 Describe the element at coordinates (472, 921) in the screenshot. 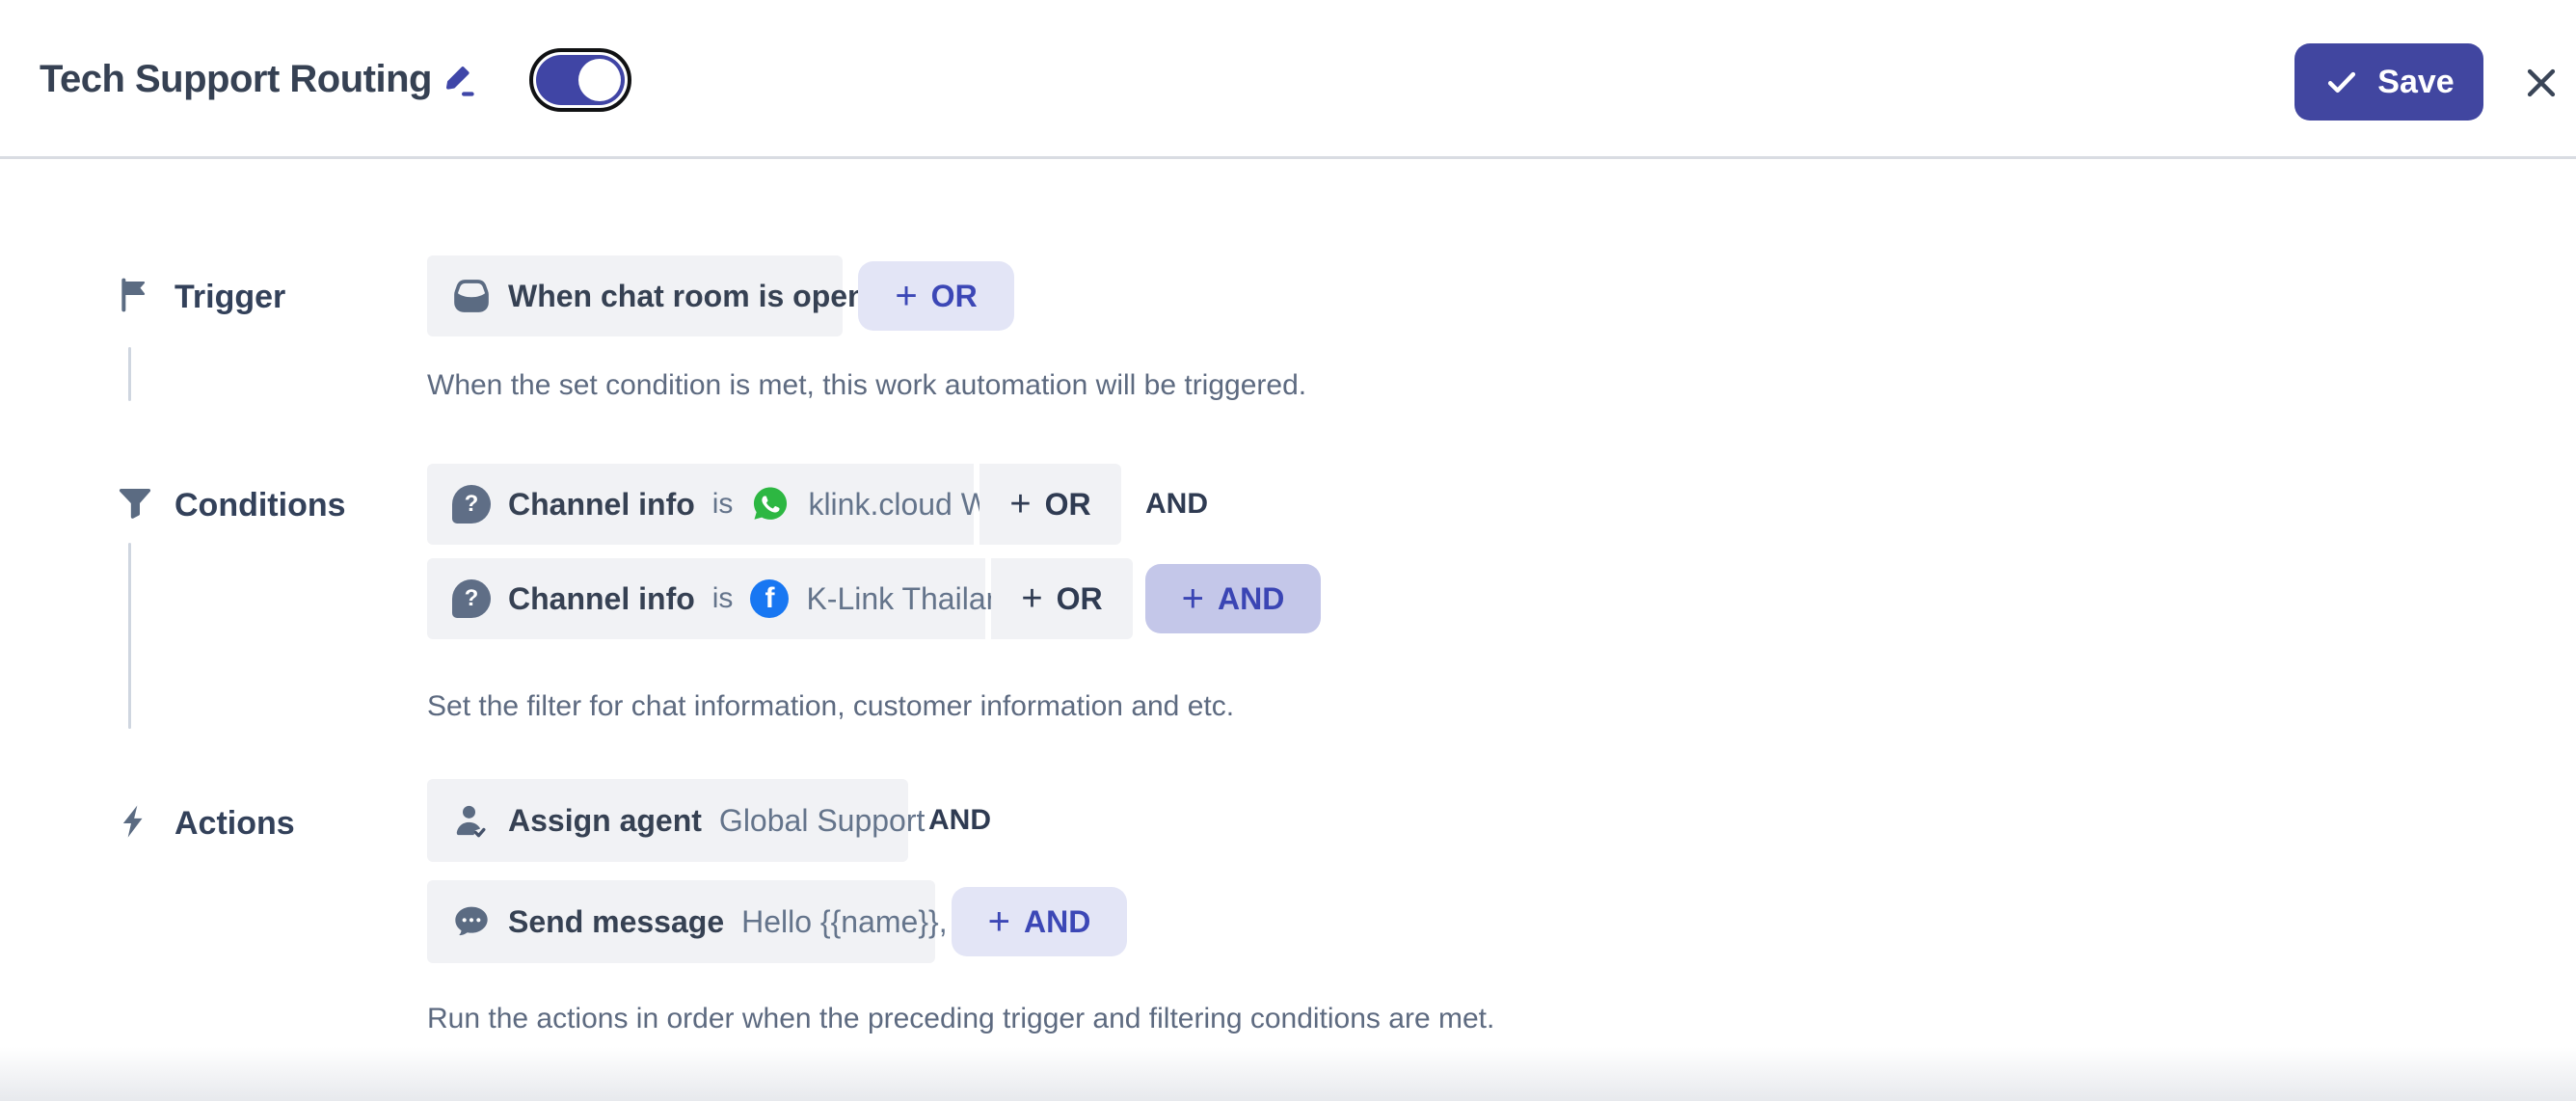

I see `chat-message-icon` at that location.